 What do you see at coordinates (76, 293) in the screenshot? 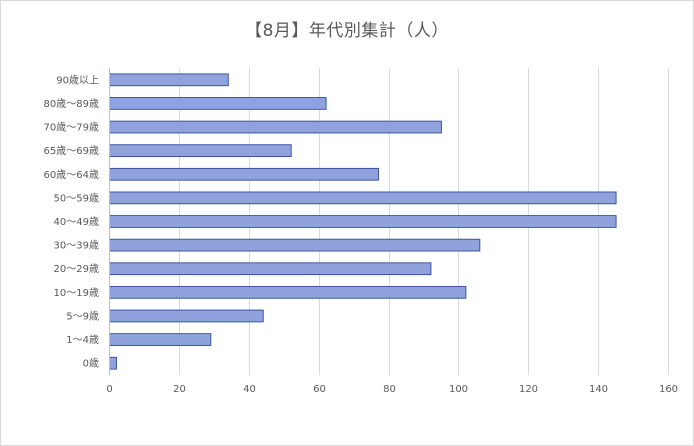
I see `category-label: 10～19歳` at bounding box center [76, 293].